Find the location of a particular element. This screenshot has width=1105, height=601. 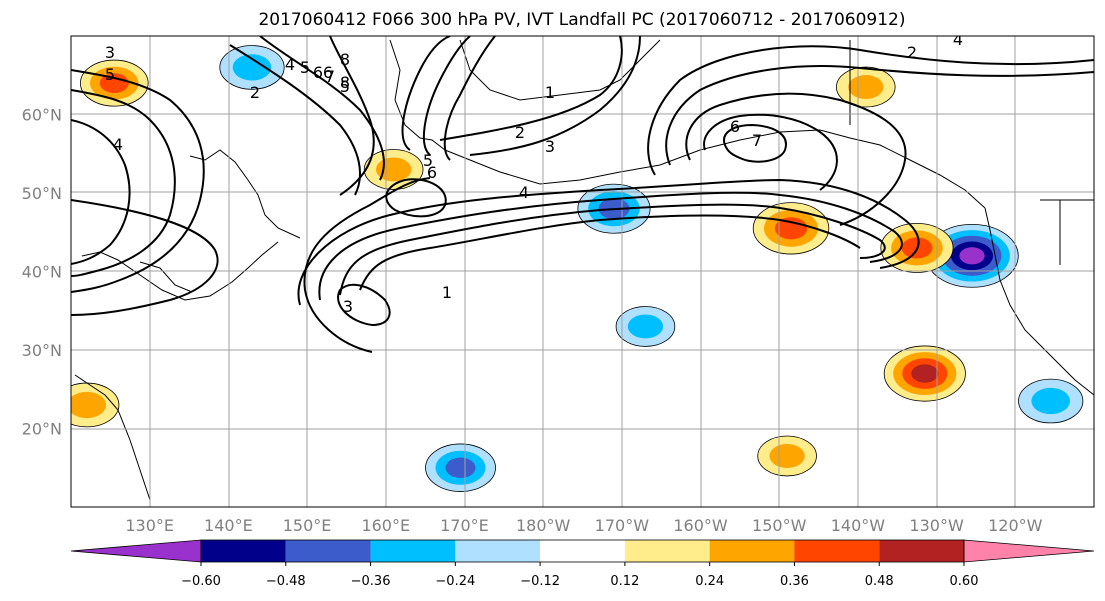

colorbar-tick-label: −0.24 is located at coordinates (455, 581).